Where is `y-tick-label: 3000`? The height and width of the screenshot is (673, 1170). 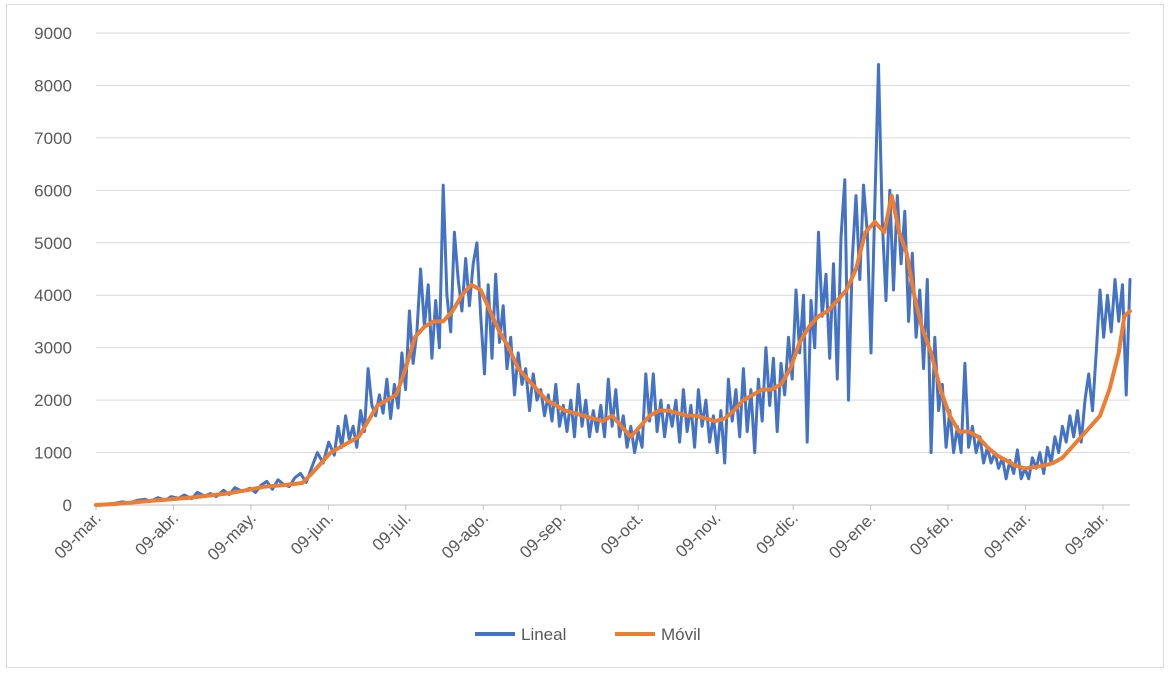 y-tick-label: 3000 is located at coordinates (53, 348).